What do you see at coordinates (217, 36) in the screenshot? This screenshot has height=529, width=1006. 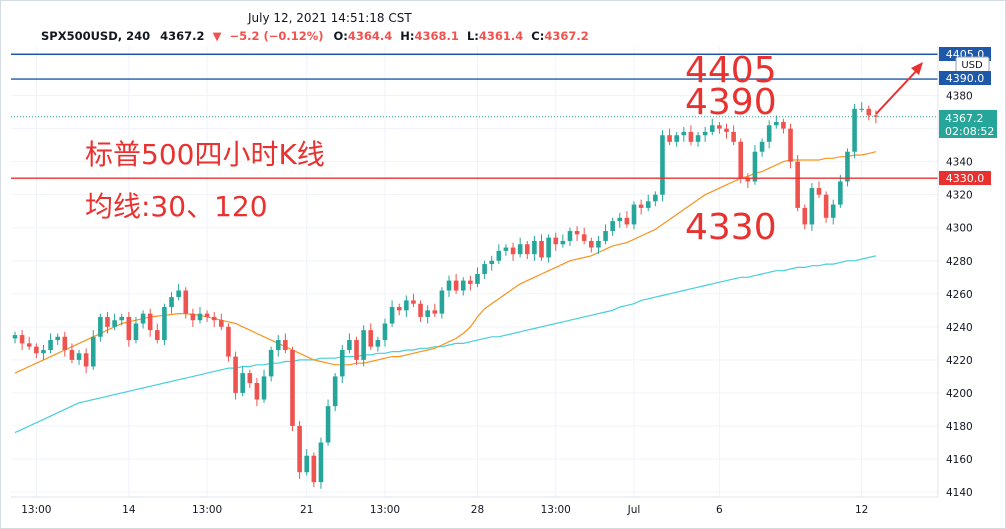 I see `change-down-icon: ▼` at bounding box center [217, 36].